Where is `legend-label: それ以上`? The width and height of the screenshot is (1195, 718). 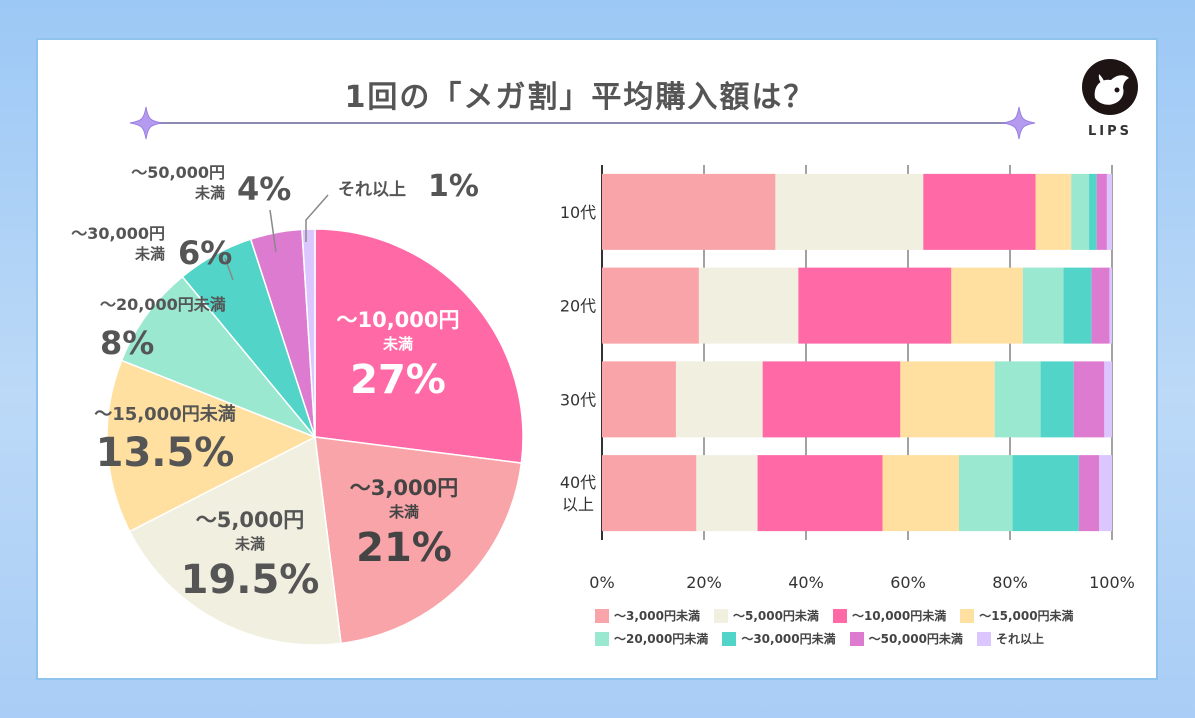
legend-label: それ以上 is located at coordinates (1019, 639).